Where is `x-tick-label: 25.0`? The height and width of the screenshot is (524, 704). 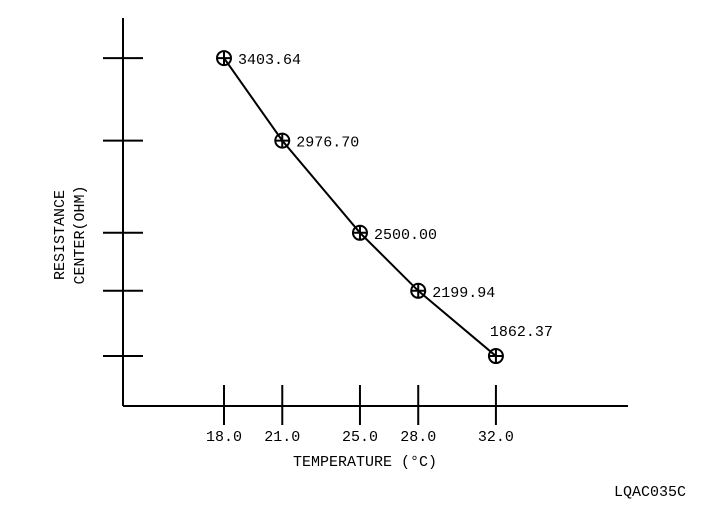
x-tick-label: 25.0 is located at coordinates (360, 437).